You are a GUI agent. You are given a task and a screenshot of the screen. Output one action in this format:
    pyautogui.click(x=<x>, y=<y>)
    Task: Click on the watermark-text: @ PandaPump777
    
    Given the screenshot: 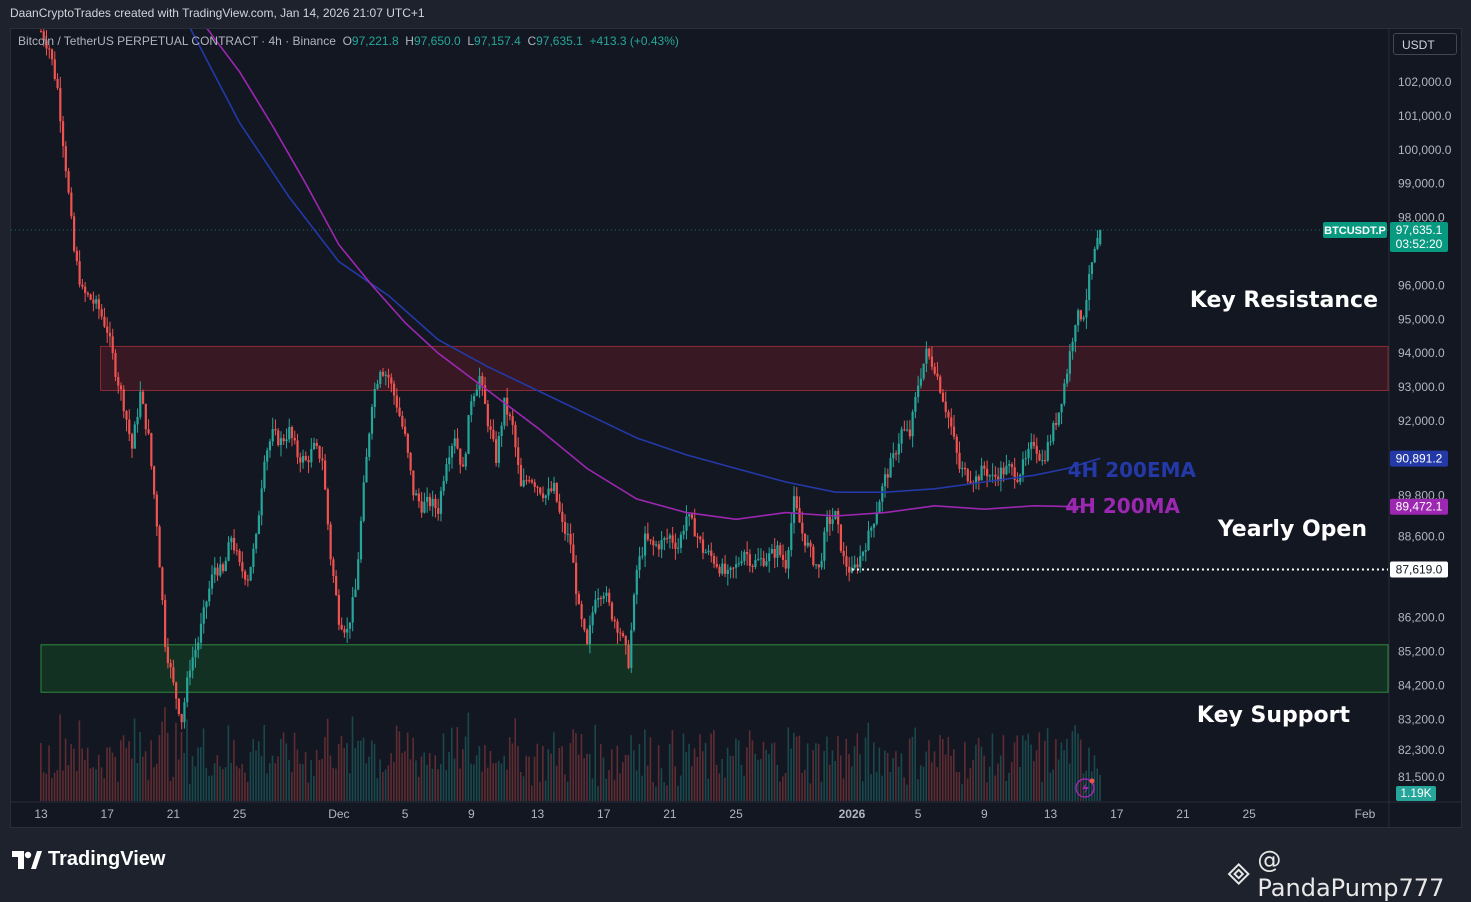 What is the action you would take?
    pyautogui.click(x=1351, y=874)
    